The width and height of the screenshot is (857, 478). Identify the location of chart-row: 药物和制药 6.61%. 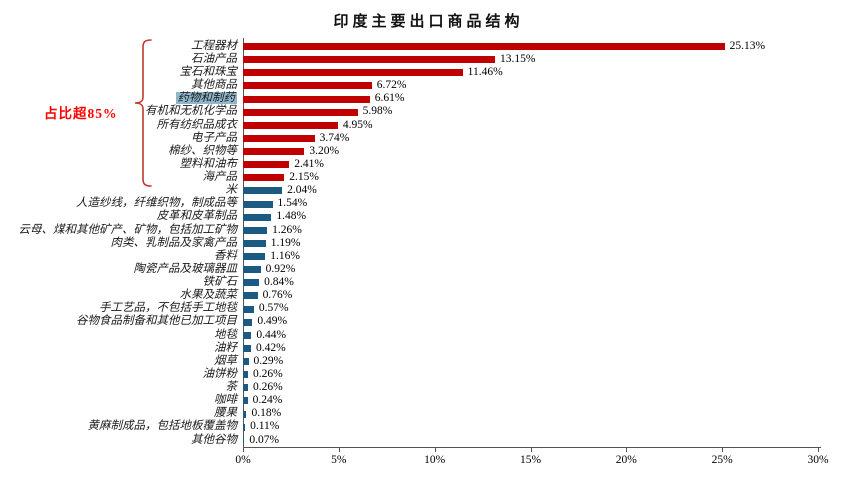
(428, 99).